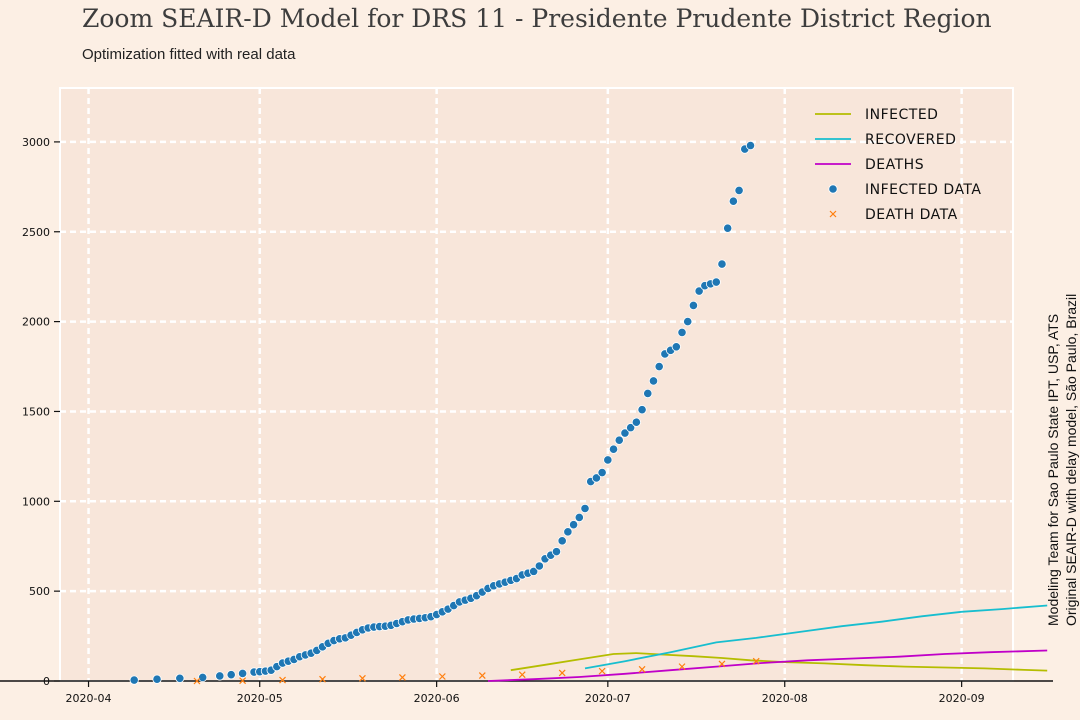 The width and height of the screenshot is (1080, 720). I want to click on legend-item-death-data: DEATH DATA, so click(893, 215).